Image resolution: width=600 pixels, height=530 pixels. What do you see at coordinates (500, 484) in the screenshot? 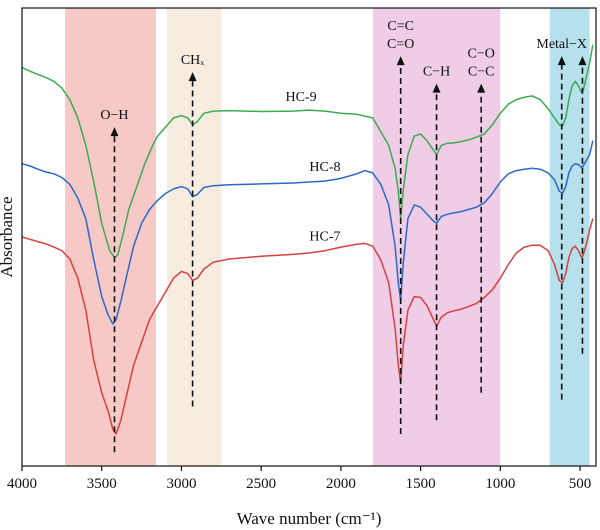
I see `x-tick-label-1000: 1000` at bounding box center [500, 484].